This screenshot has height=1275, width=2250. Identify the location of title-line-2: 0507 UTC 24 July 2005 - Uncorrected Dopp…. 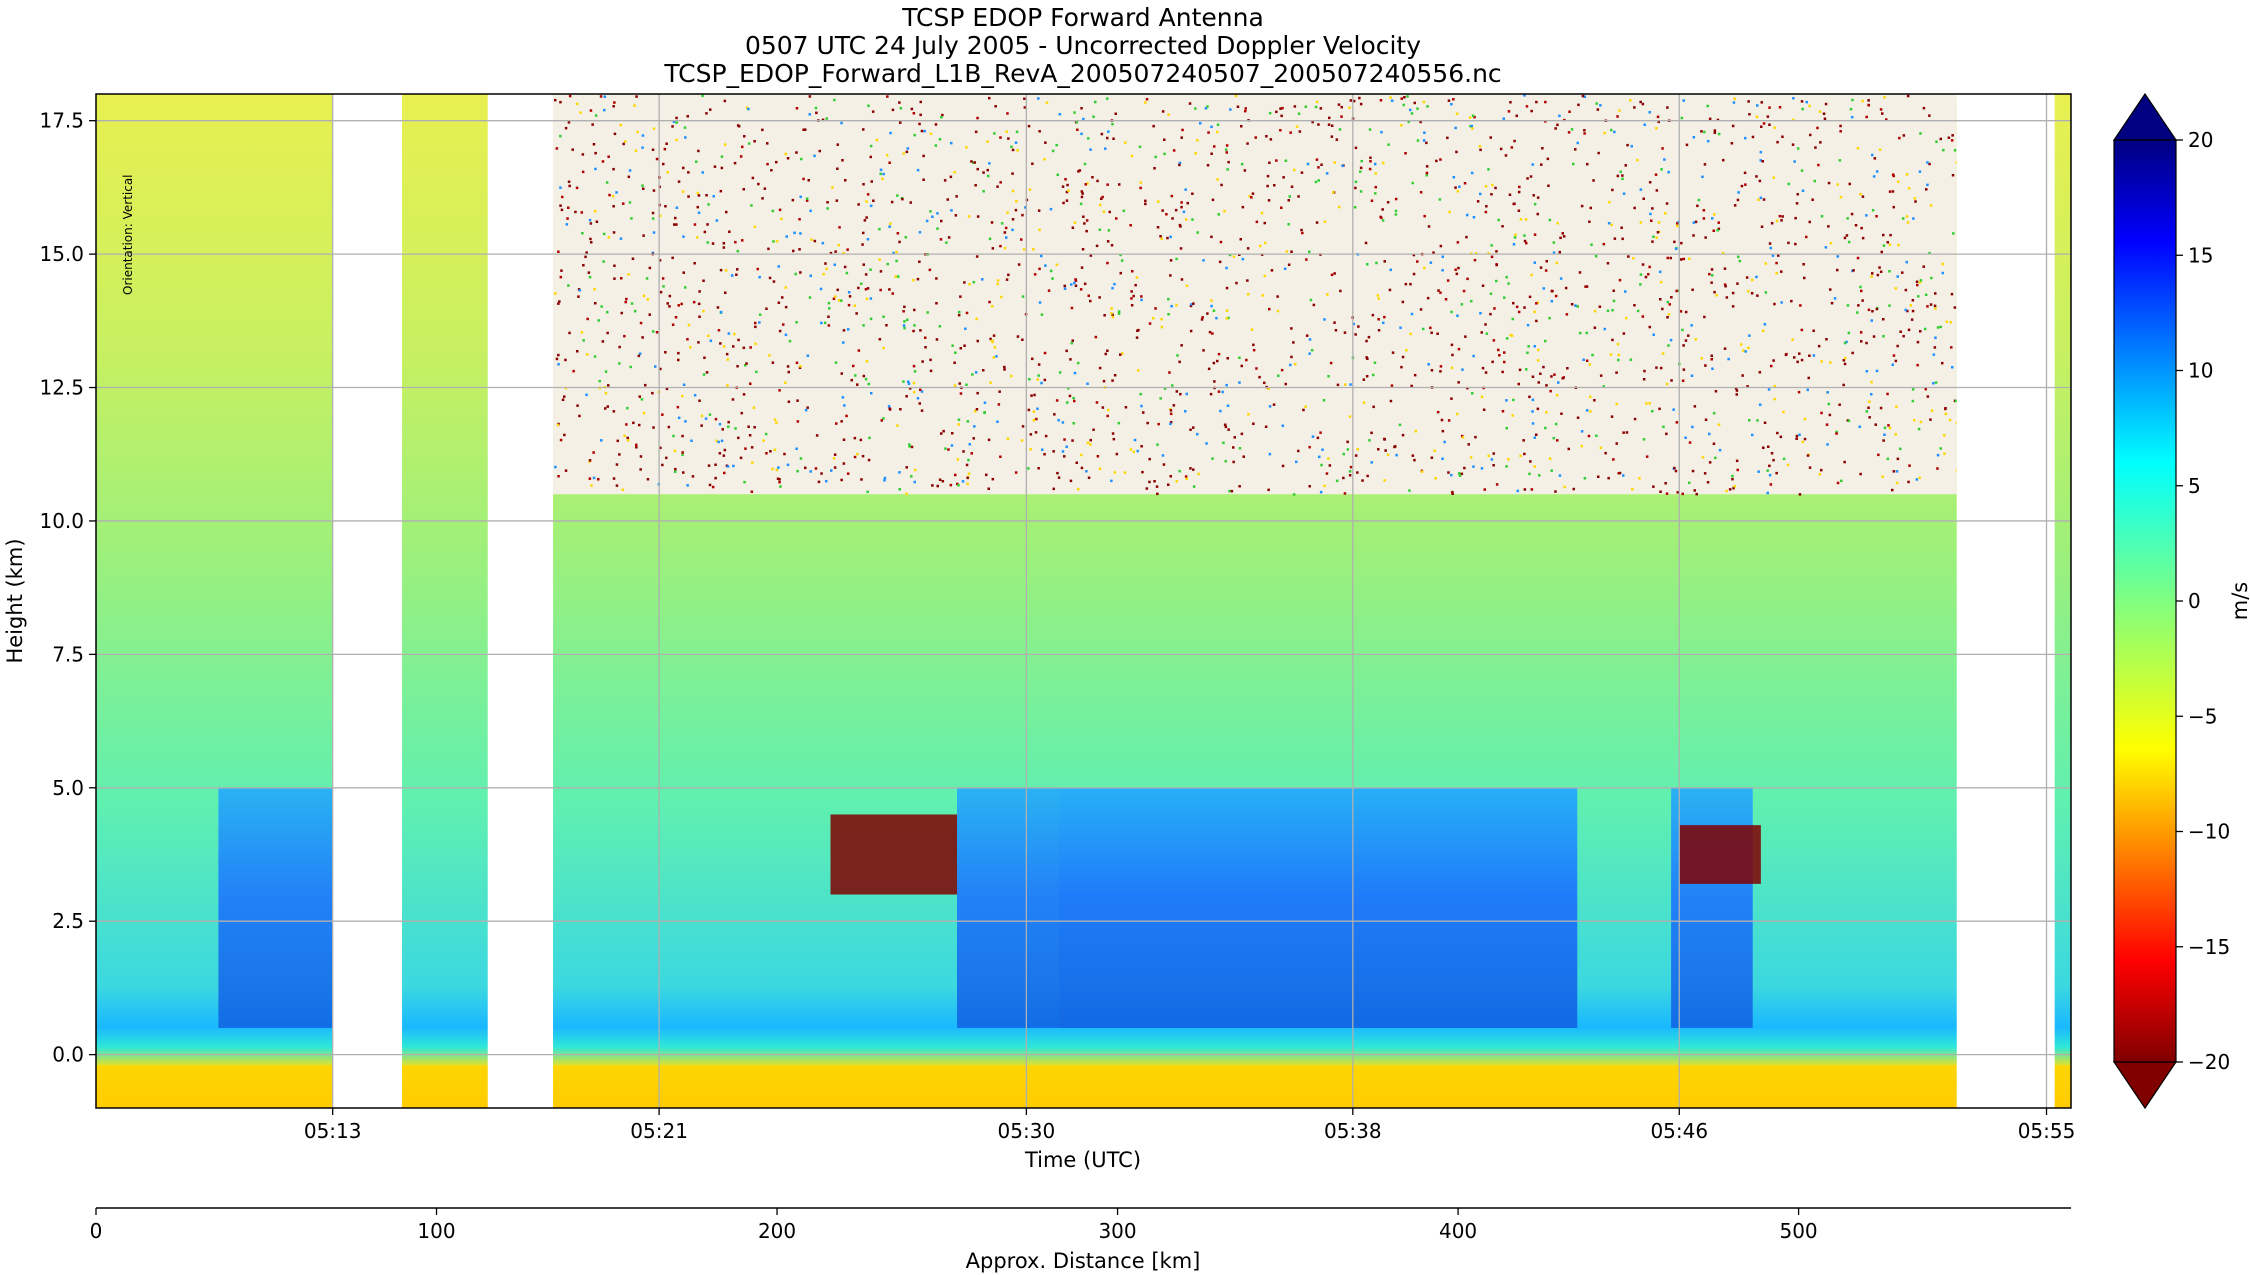
(1083, 45).